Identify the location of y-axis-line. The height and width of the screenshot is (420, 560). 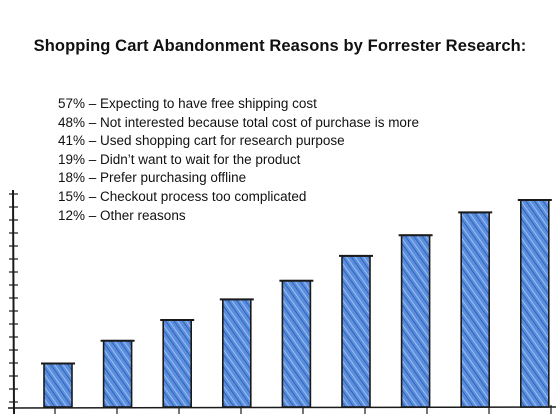
(13, 302).